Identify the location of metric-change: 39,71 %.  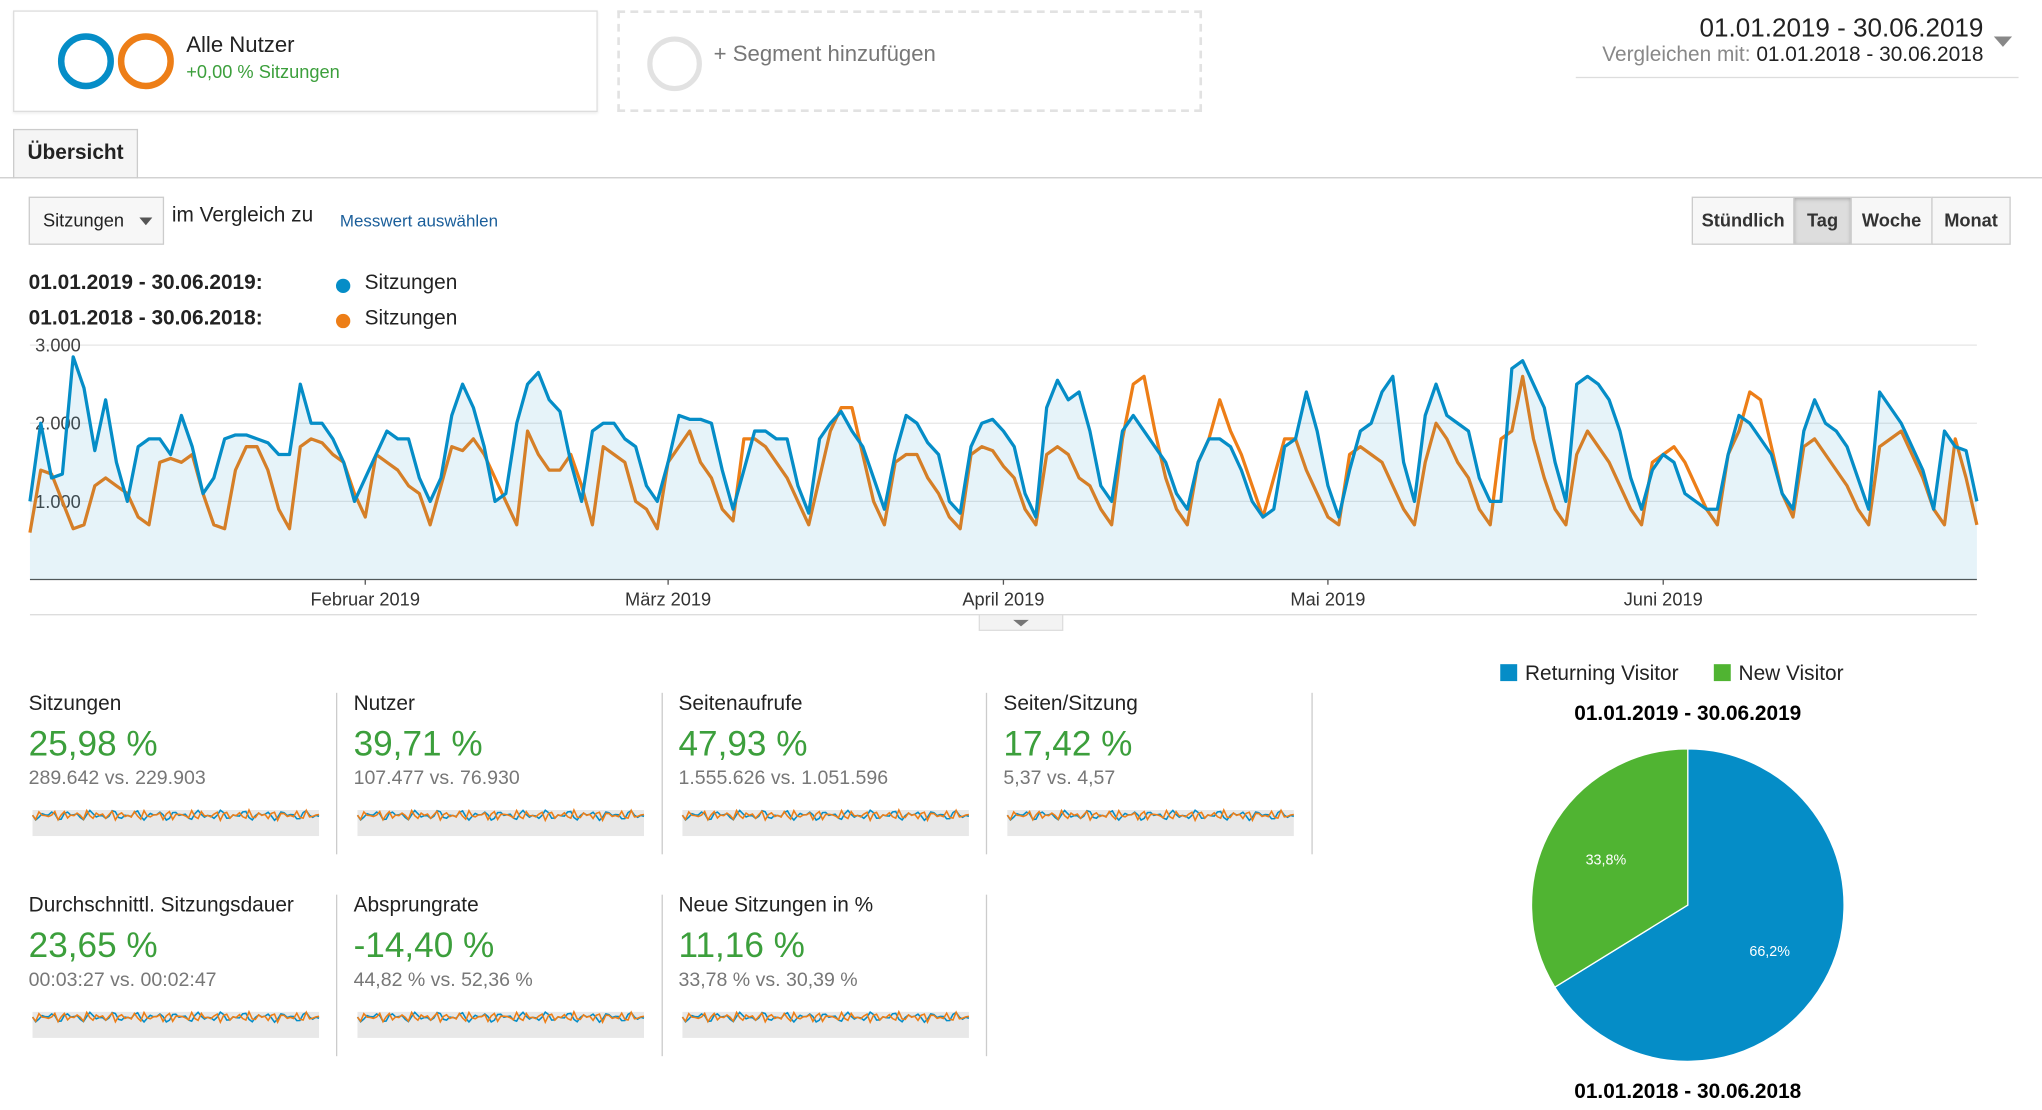
(418, 744).